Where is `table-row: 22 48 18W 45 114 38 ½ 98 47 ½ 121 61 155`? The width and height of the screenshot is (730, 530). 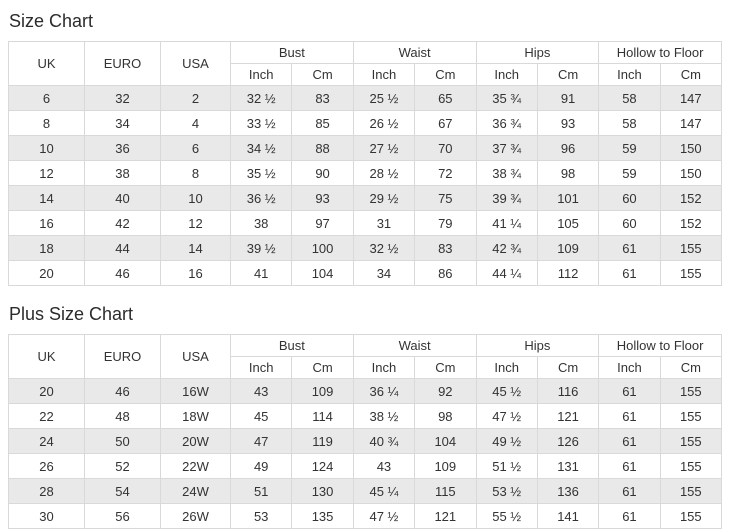 table-row: 22 48 18W 45 114 38 ½ 98 47 ½ 121 61 155 is located at coordinates (365, 416).